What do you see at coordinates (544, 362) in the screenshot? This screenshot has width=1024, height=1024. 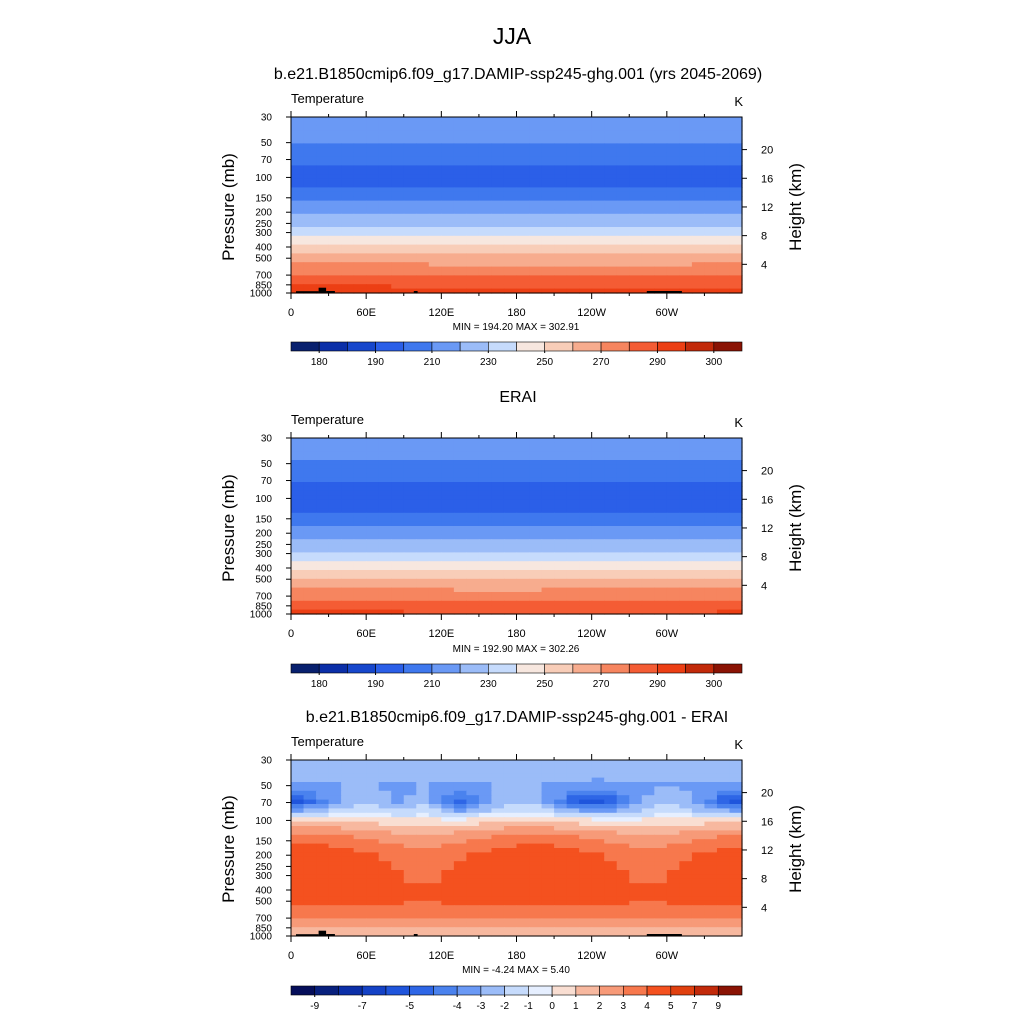 I see `colorbar-label: 250` at bounding box center [544, 362].